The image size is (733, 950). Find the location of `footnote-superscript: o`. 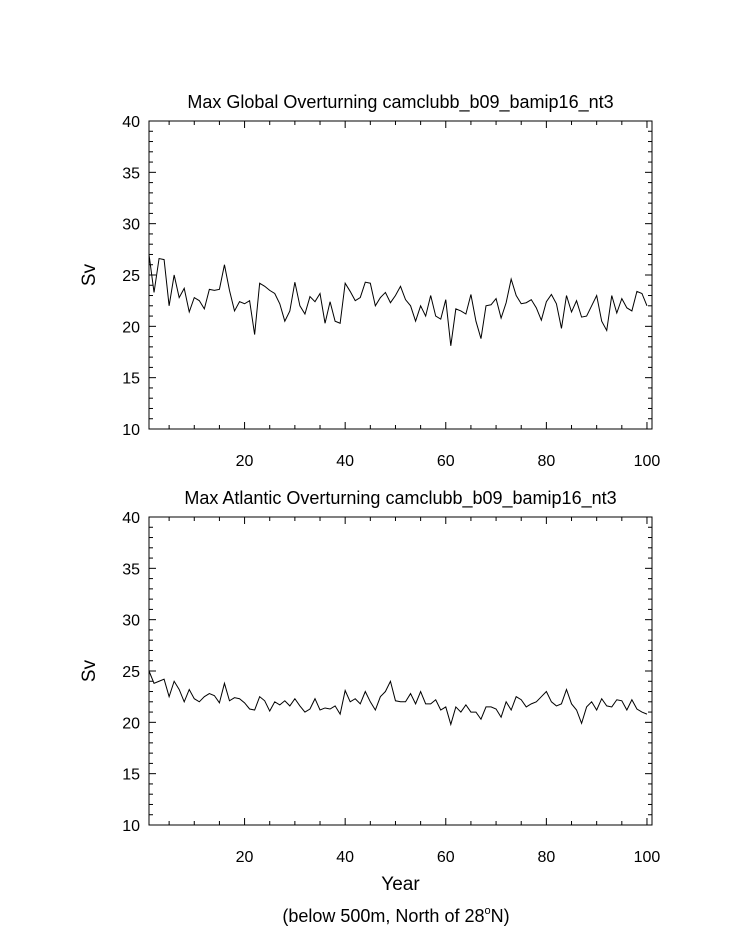

footnote-superscript: o is located at coordinates (487, 911).